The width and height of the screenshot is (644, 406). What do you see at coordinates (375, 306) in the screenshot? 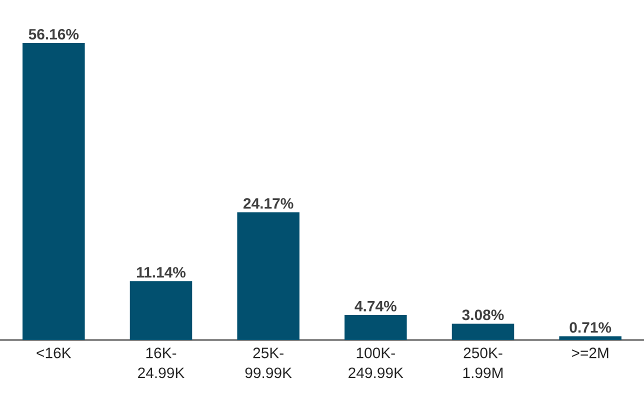
I see `data-label: 4.74%` at bounding box center [375, 306].